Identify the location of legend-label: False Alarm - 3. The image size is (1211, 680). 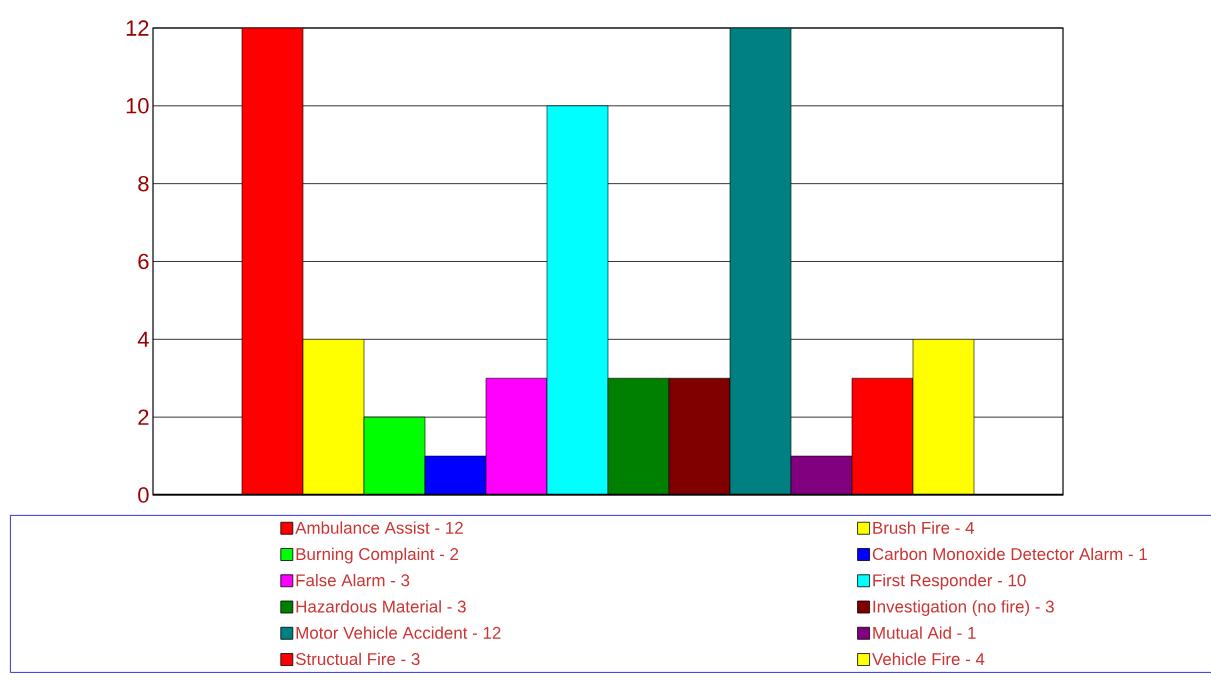
(353, 580).